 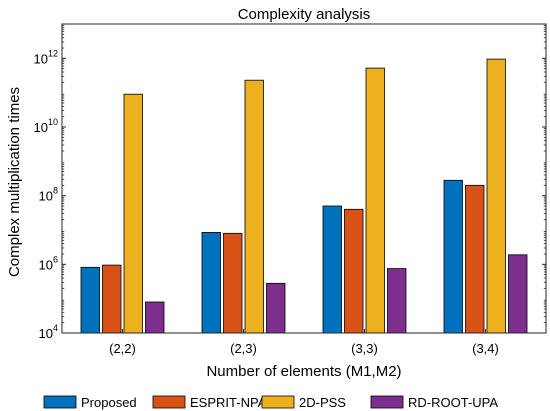 I want to click on y-tick-label: 10¹², so click(x=46, y=57).